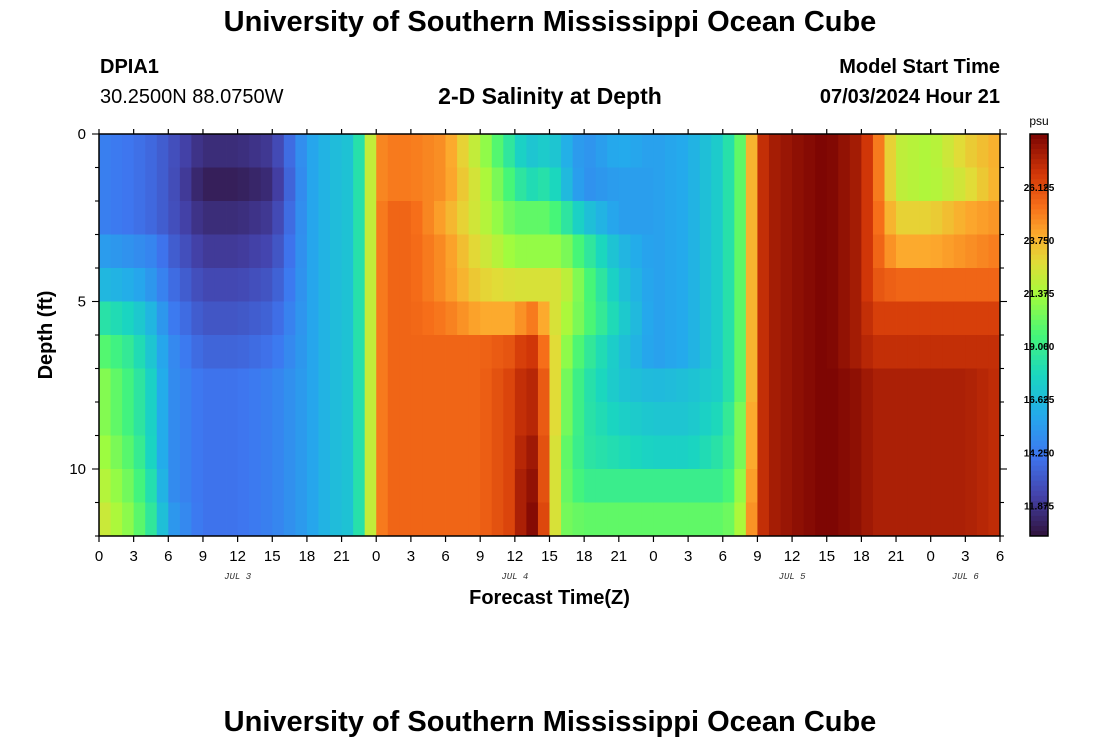  I want to click on model-start-label: Model Start Time, so click(919, 67).